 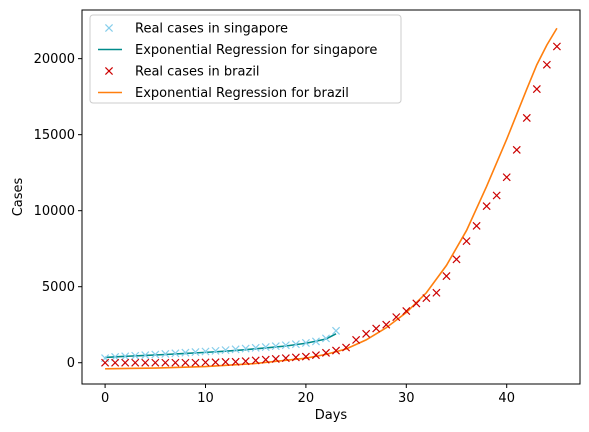 I want to click on y-axis-title: Cases, so click(x=18, y=196).